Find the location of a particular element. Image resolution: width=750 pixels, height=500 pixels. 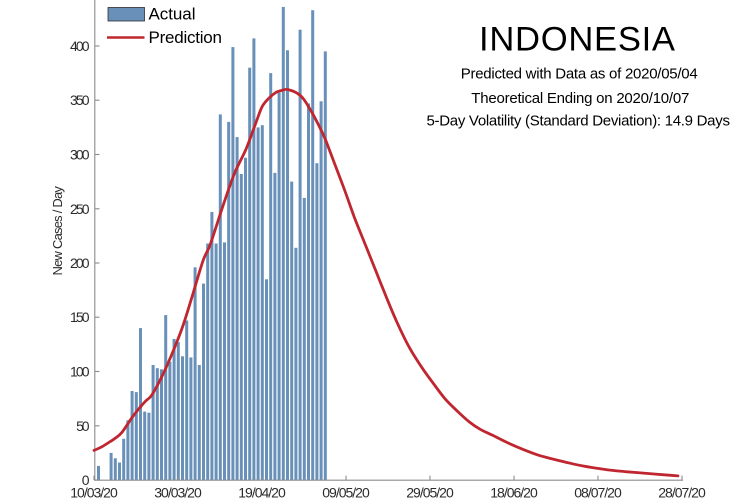

svg-text: 30/03/20 is located at coordinates (178, 492).